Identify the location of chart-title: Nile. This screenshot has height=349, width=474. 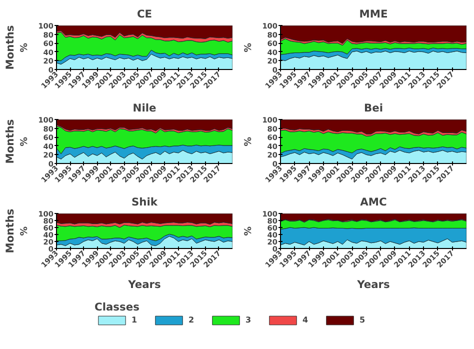
(144, 108).